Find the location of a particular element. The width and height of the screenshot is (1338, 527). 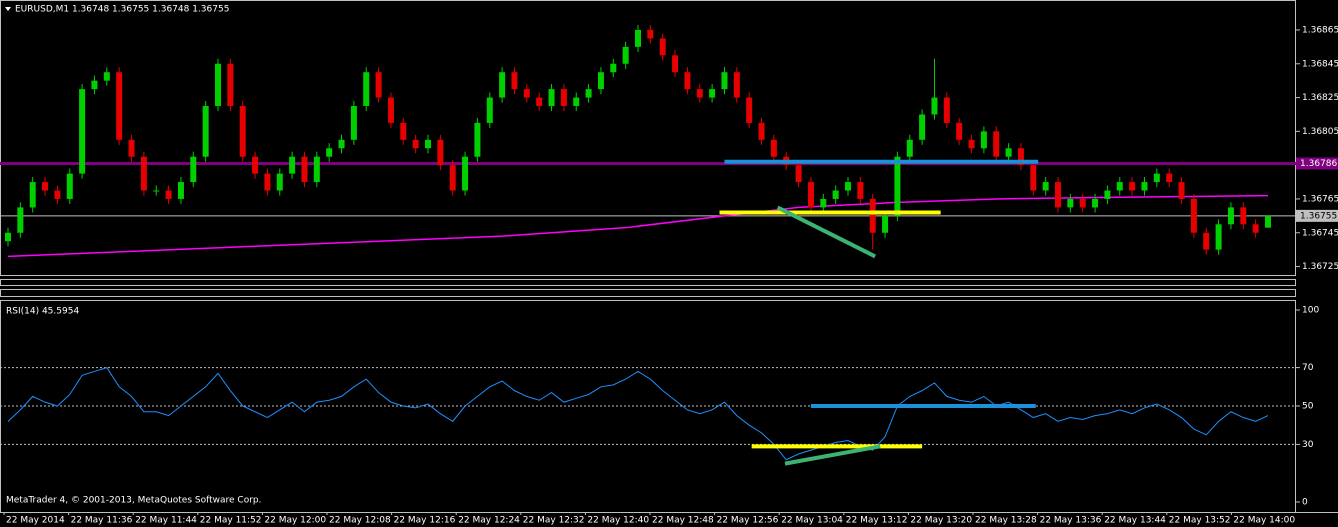

price-label: 1.36755 is located at coordinates (1318, 216).